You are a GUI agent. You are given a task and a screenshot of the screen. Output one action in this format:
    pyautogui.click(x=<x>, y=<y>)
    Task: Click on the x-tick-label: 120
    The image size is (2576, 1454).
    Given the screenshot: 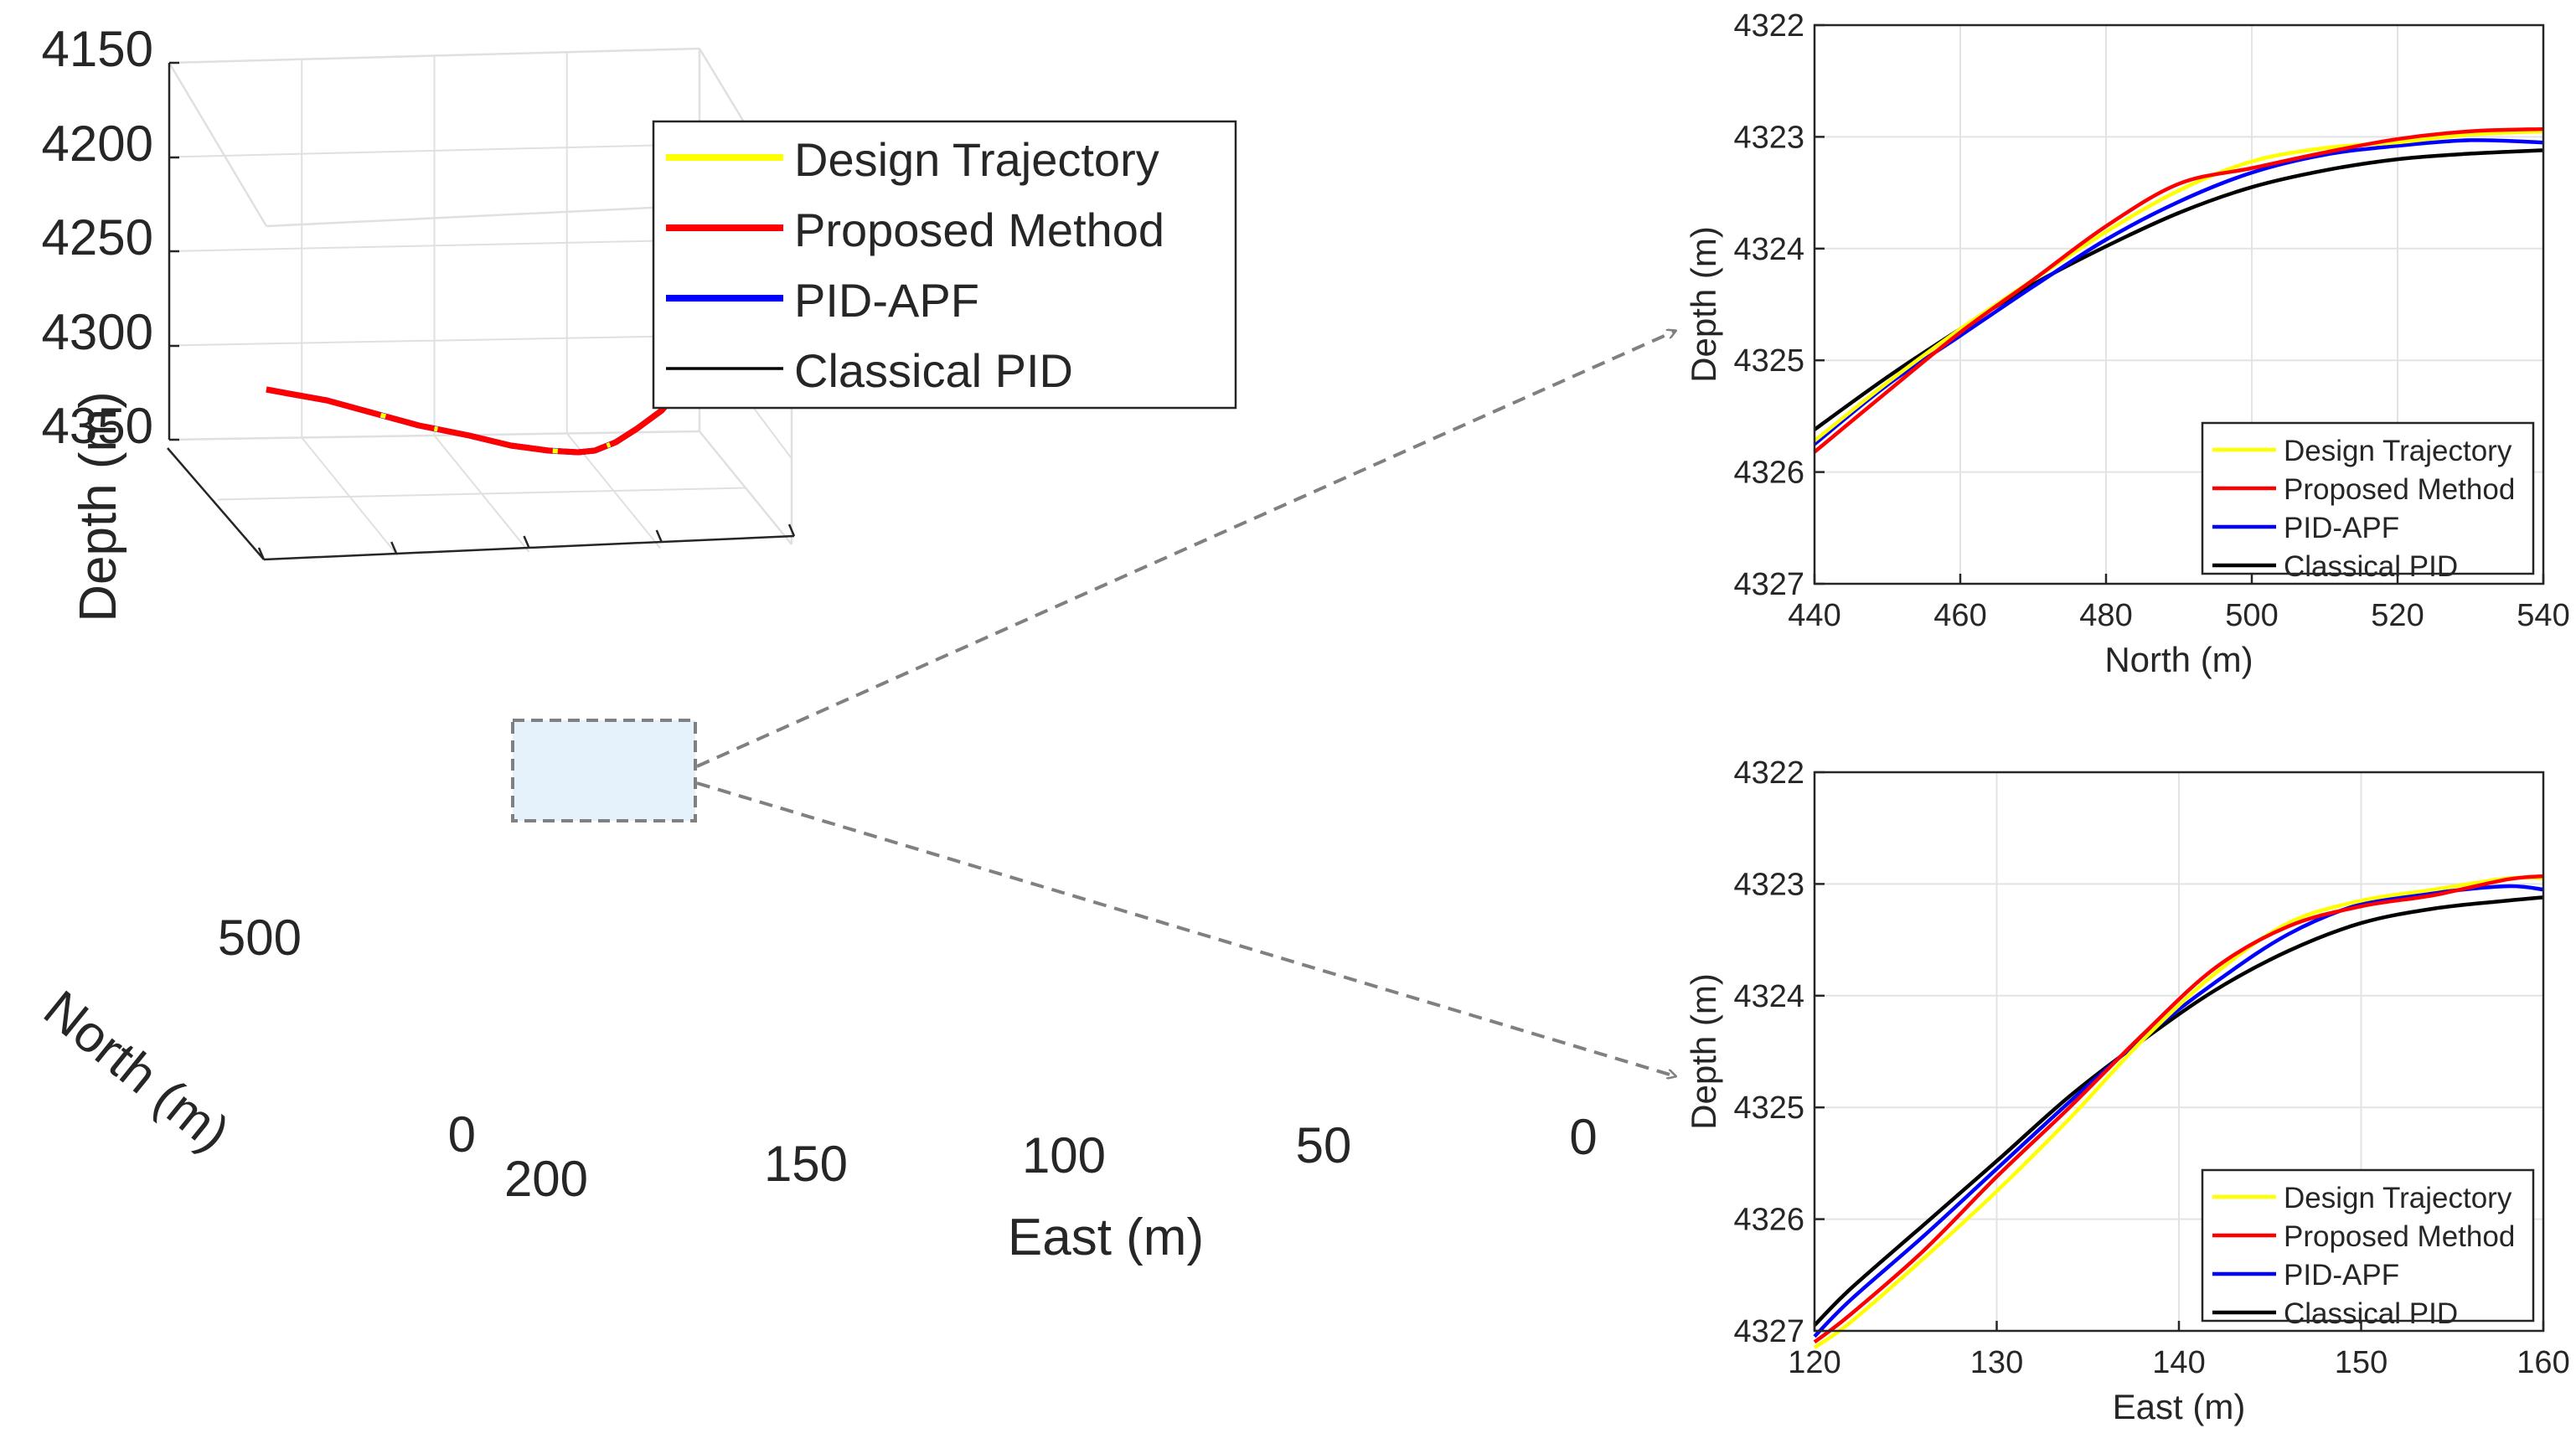 What is the action you would take?
    pyautogui.click(x=1814, y=1362)
    